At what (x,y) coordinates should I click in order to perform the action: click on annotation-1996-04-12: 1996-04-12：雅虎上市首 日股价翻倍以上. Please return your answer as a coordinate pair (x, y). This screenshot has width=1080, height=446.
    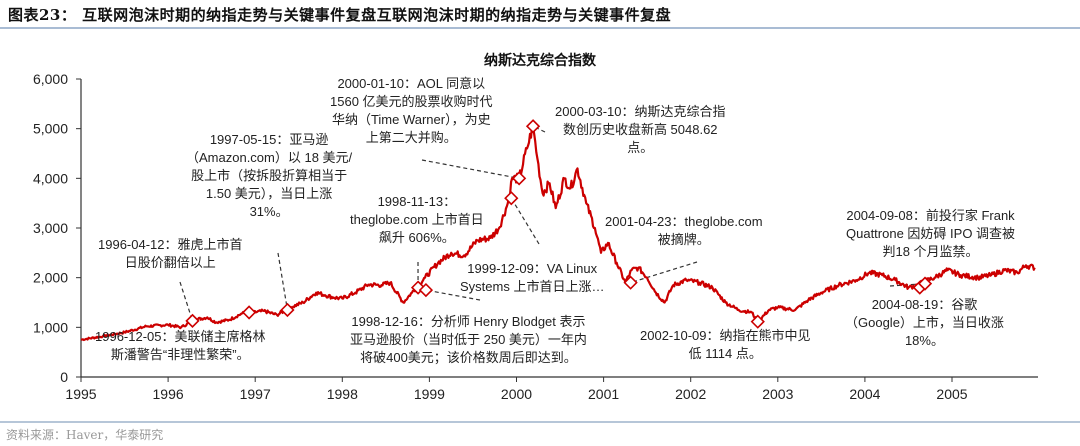
    Looking at the image, I should click on (170, 254).